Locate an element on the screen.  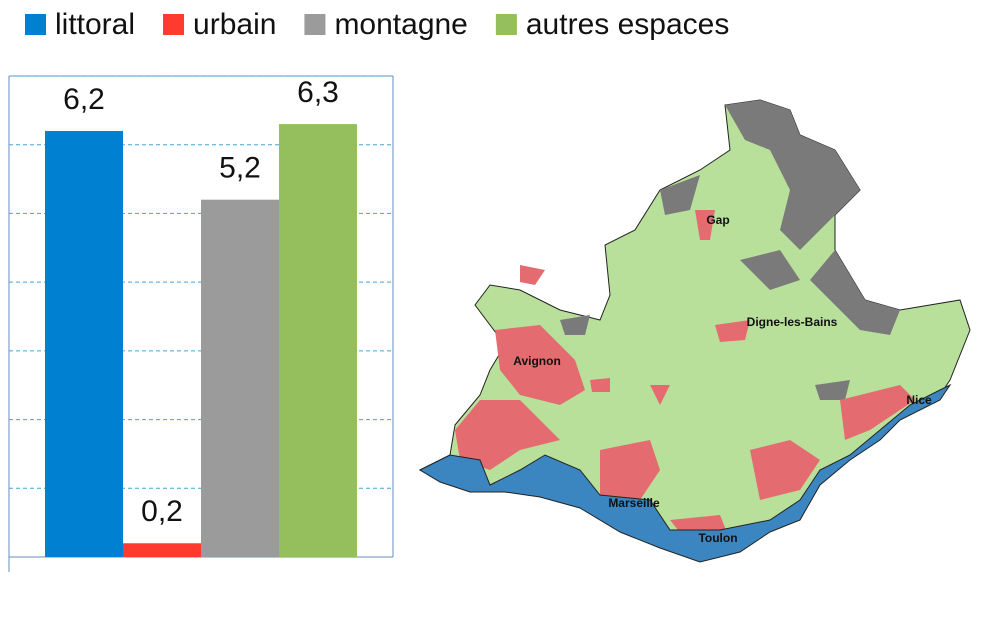
legend-label: littoral is located at coordinates (95, 24).